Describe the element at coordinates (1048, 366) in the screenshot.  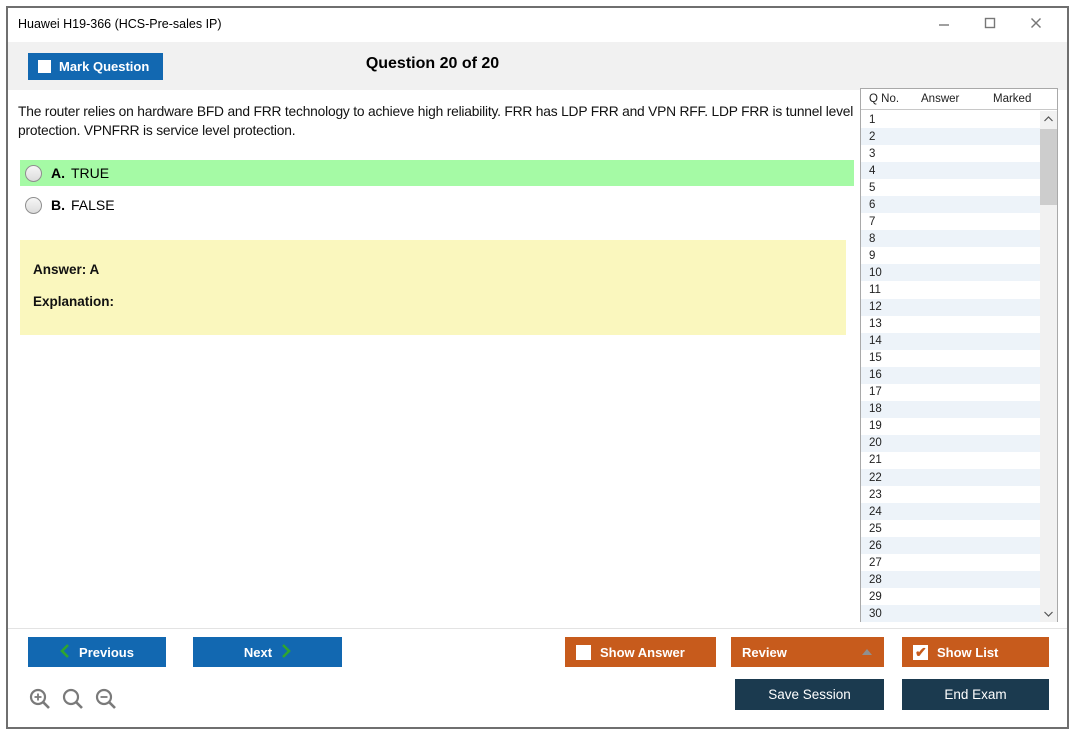
I see `question-list-scrollbar` at that location.